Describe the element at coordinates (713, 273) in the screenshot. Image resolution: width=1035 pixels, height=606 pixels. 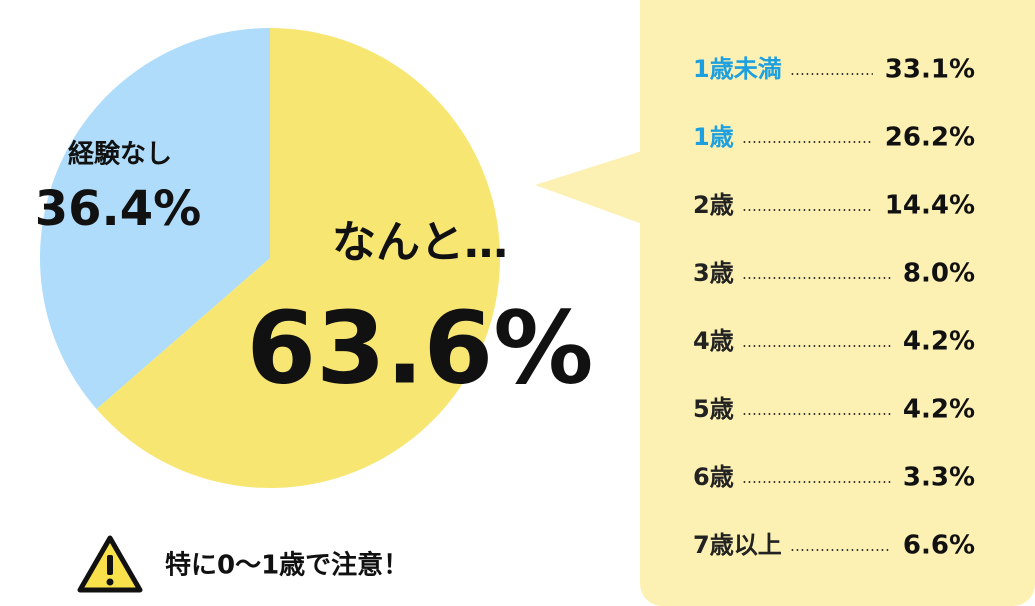
I see `age-label: 3歳` at that location.